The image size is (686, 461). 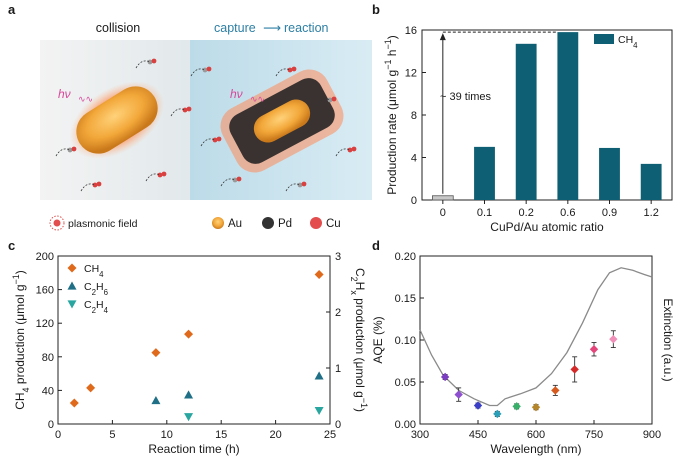 I want to click on x-axis-label: Wavelength (nm), so click(x=536, y=449).